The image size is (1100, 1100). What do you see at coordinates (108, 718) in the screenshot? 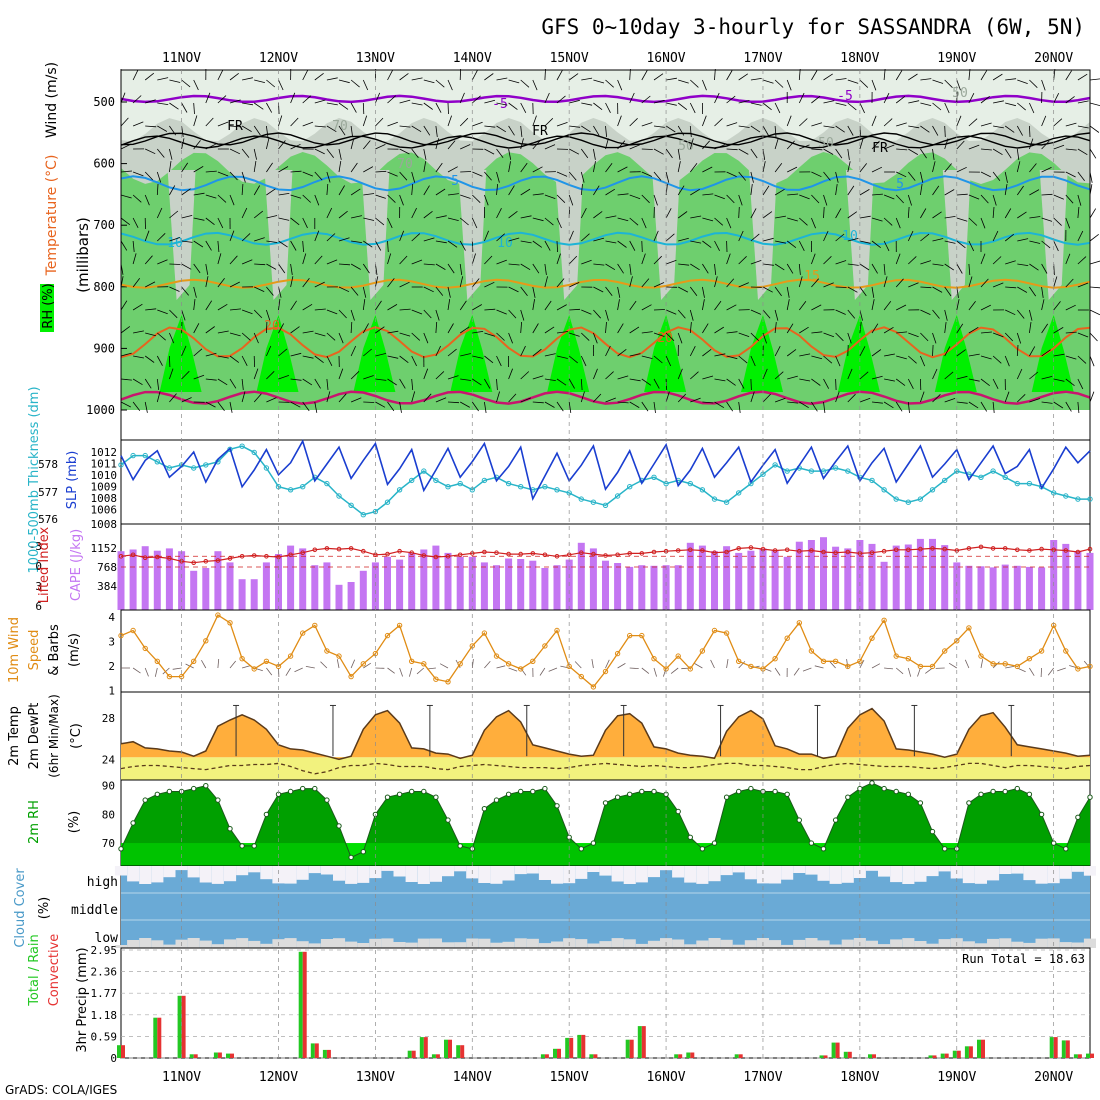
I see `temp2m-tick: 28` at bounding box center [108, 718].